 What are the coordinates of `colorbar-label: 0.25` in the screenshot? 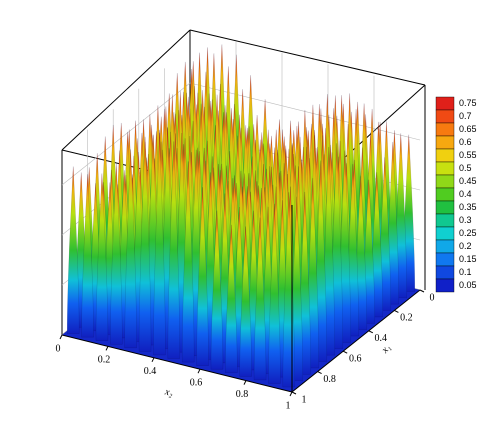 It's located at (468, 233).